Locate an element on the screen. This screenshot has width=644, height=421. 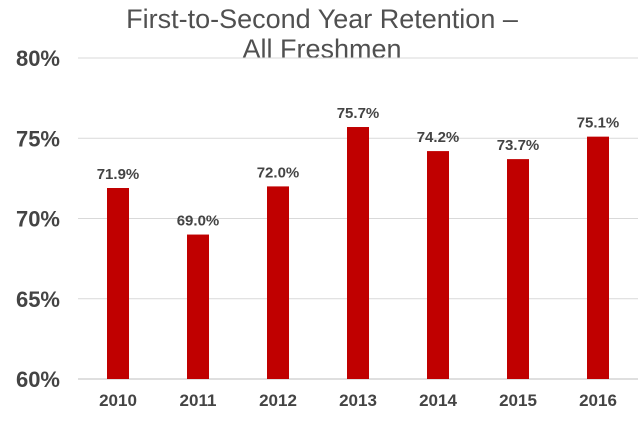
y-tick-label: 65% is located at coordinates (38, 299).